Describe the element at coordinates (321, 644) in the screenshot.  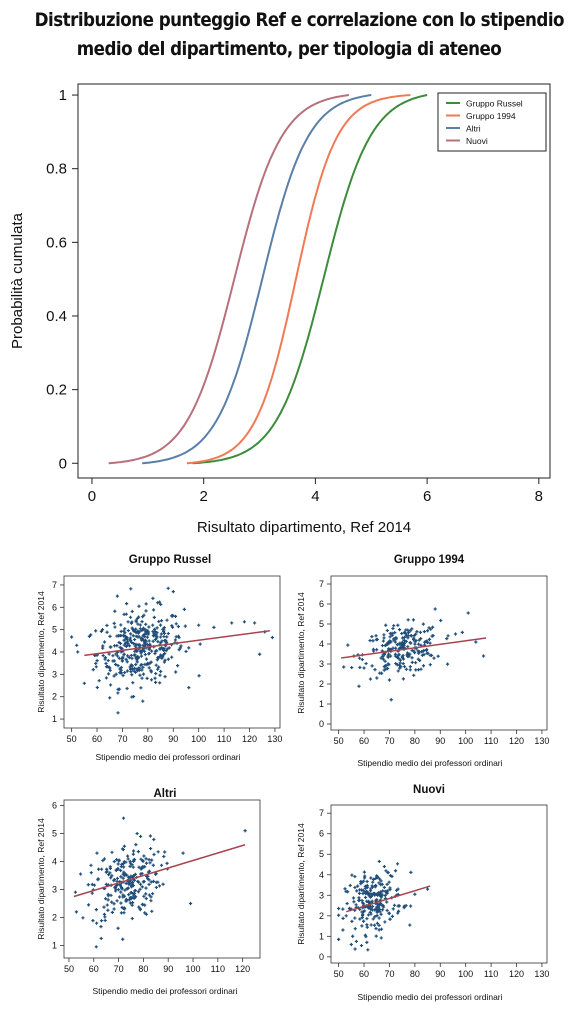
I see `y-tick-label: 4` at that location.